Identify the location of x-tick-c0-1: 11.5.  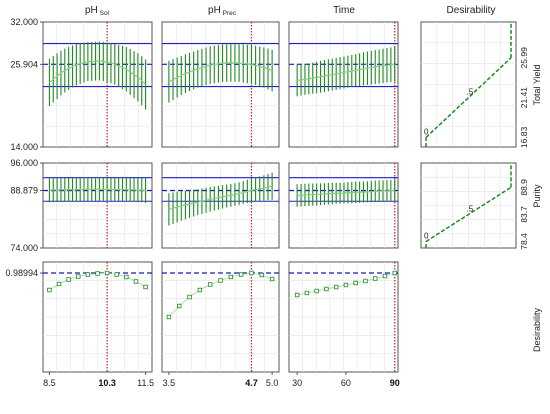
(145, 383).